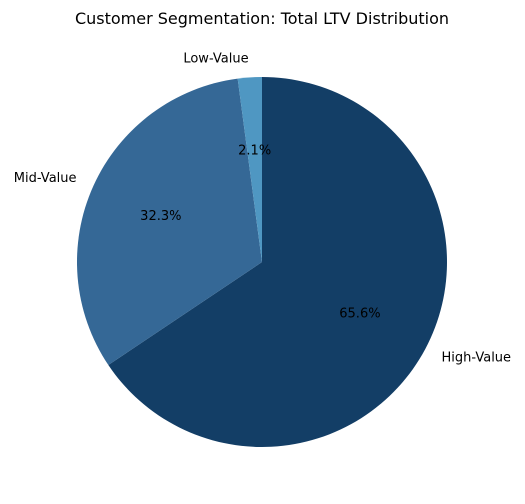 The image size is (525, 504). Describe the element at coordinates (160, 216) in the screenshot. I see `pct-label-mid-value: 32.3%` at that location.